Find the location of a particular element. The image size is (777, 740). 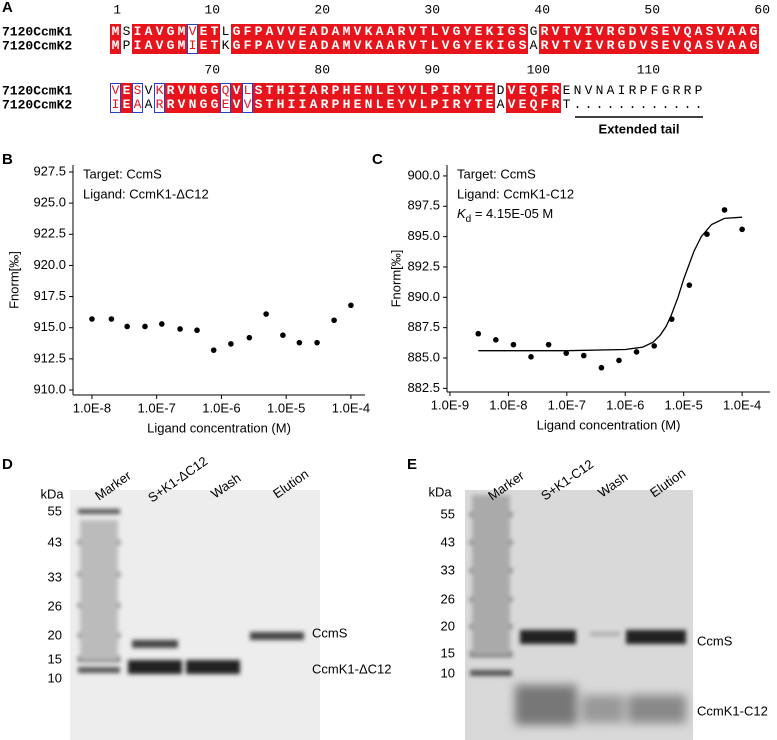

y-tick-label: 927.5 is located at coordinates (49, 170).